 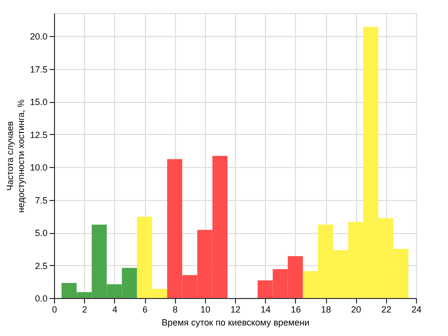 I want to click on x-tick-label: 2, so click(x=85, y=309).